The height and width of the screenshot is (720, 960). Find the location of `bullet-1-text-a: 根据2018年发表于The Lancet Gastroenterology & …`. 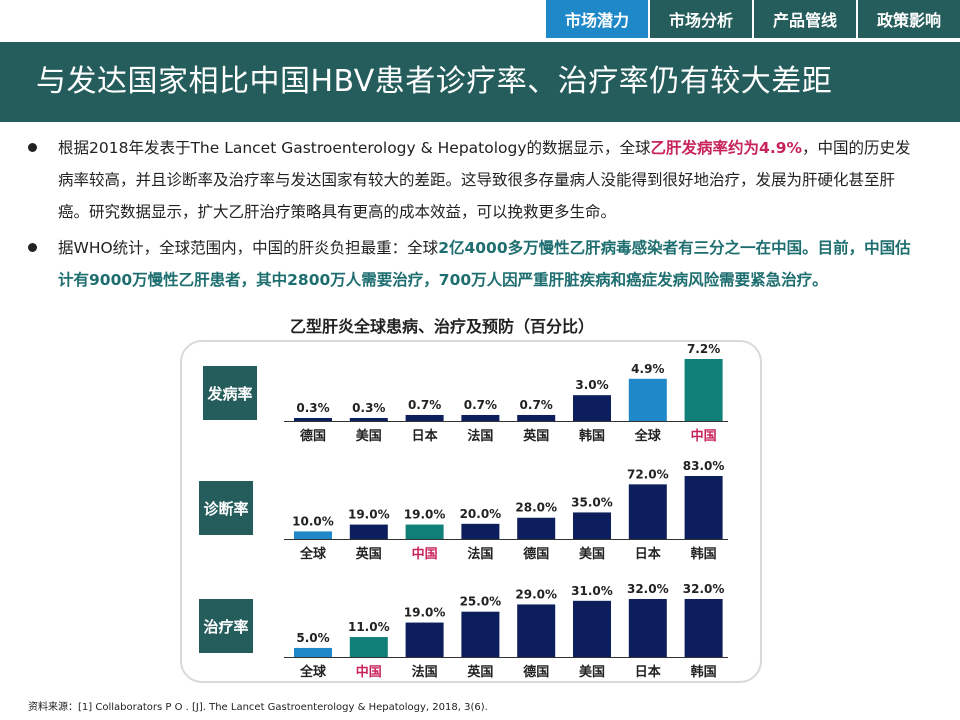

bullet-1-text-a: 根据2018年发表于The Lancet Gastroenterology & … is located at coordinates (354, 148).